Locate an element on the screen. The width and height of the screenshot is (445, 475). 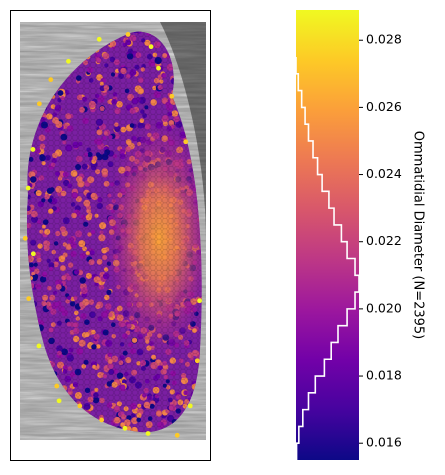
colorbar-tick-label: 0.020 is located at coordinates (384, 307).